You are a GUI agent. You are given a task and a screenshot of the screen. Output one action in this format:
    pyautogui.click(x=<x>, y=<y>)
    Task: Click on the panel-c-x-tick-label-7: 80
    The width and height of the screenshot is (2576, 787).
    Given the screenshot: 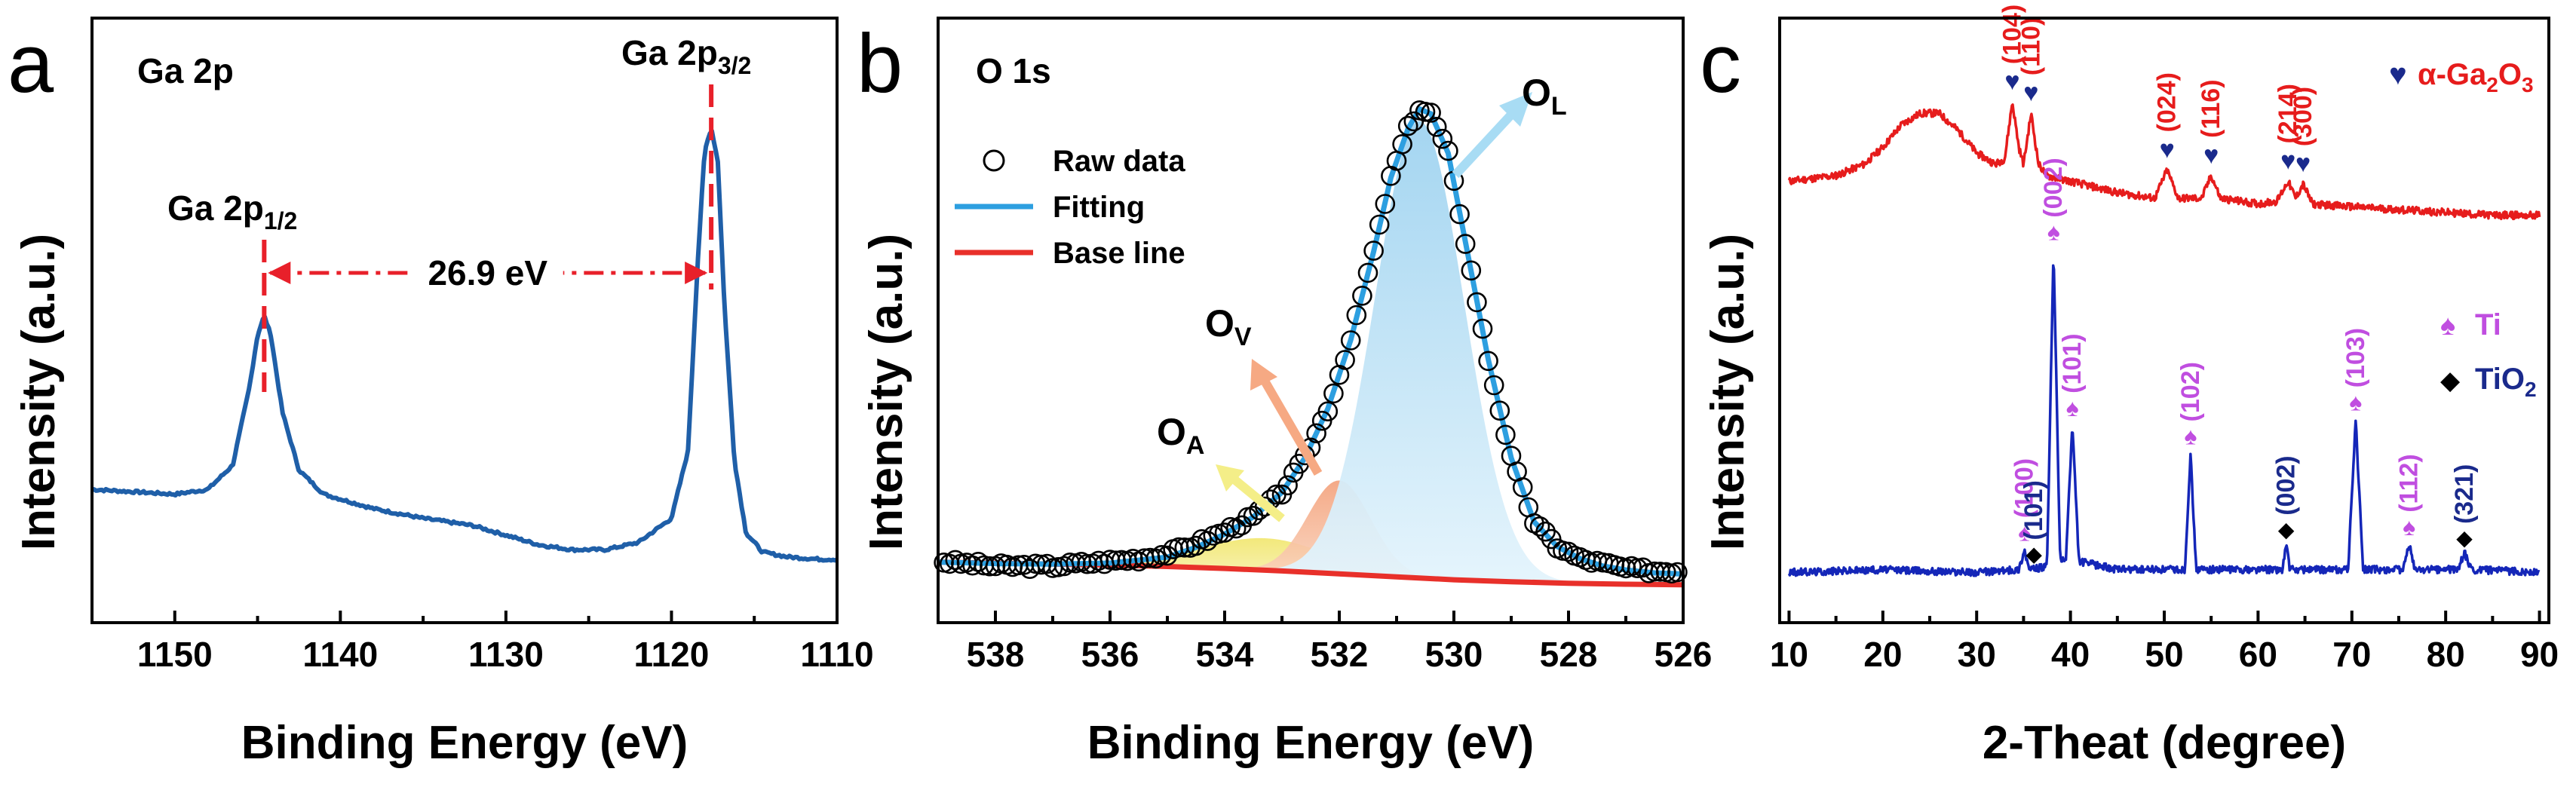 What is the action you would take?
    pyautogui.click(x=2446, y=654)
    